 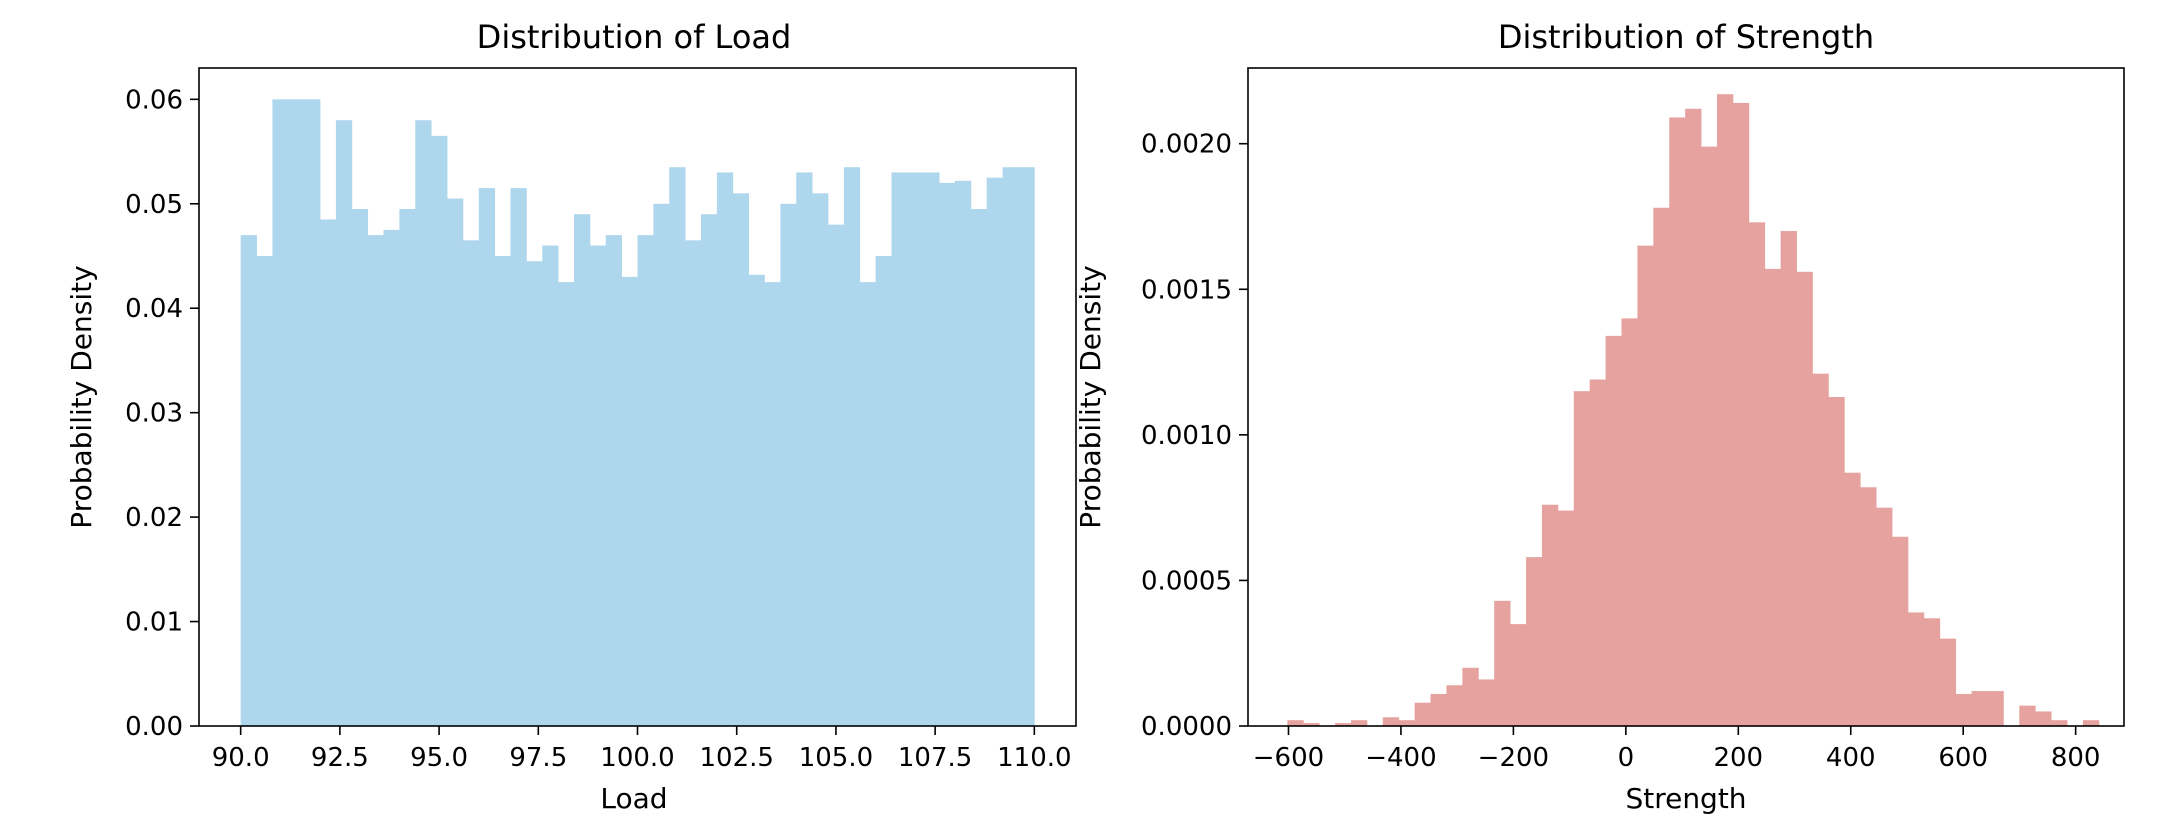 What do you see at coordinates (633, 798) in the screenshot?
I see `load-x-axis-label: Load` at bounding box center [633, 798].